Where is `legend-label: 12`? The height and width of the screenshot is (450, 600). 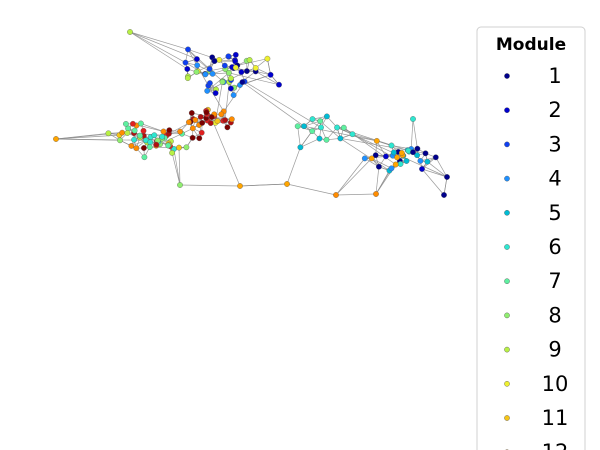
legend-label: 12 is located at coordinates (555, 445).